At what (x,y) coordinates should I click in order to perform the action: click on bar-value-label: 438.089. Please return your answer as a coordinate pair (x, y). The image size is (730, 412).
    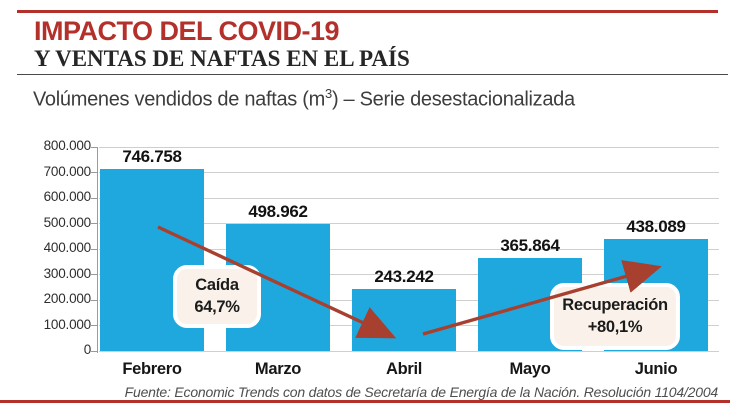
    Looking at the image, I should click on (656, 227).